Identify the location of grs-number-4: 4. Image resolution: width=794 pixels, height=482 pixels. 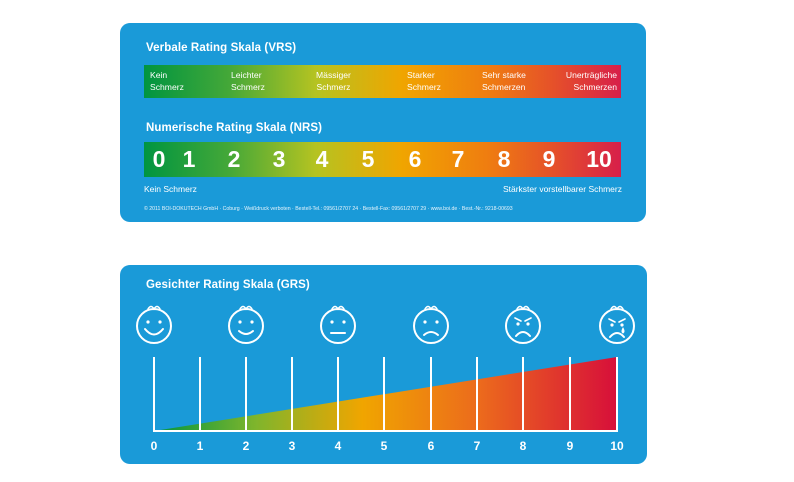
(338, 446).